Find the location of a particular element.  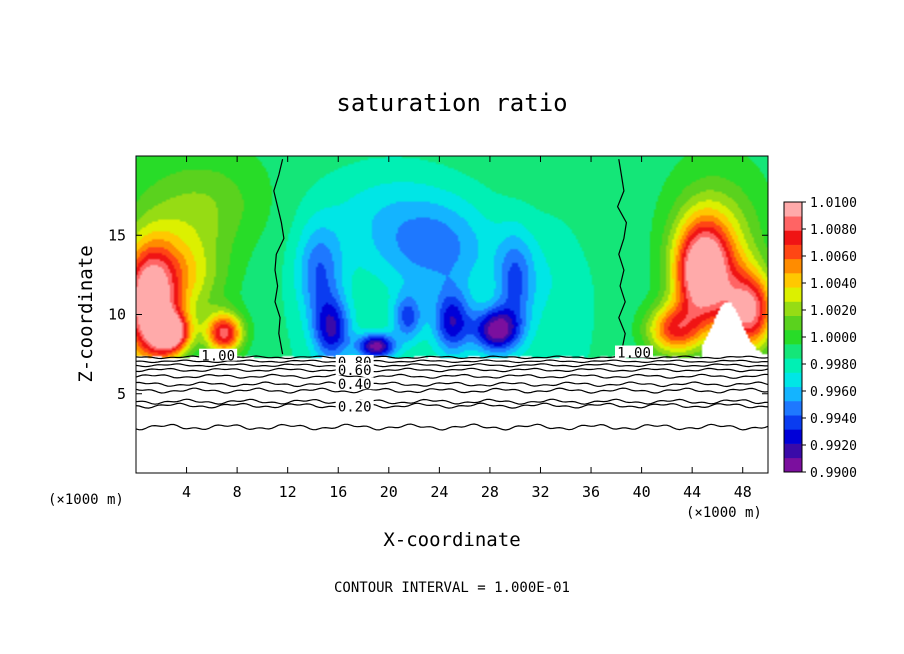

contour-label: 0.20 is located at coordinates (355, 407).